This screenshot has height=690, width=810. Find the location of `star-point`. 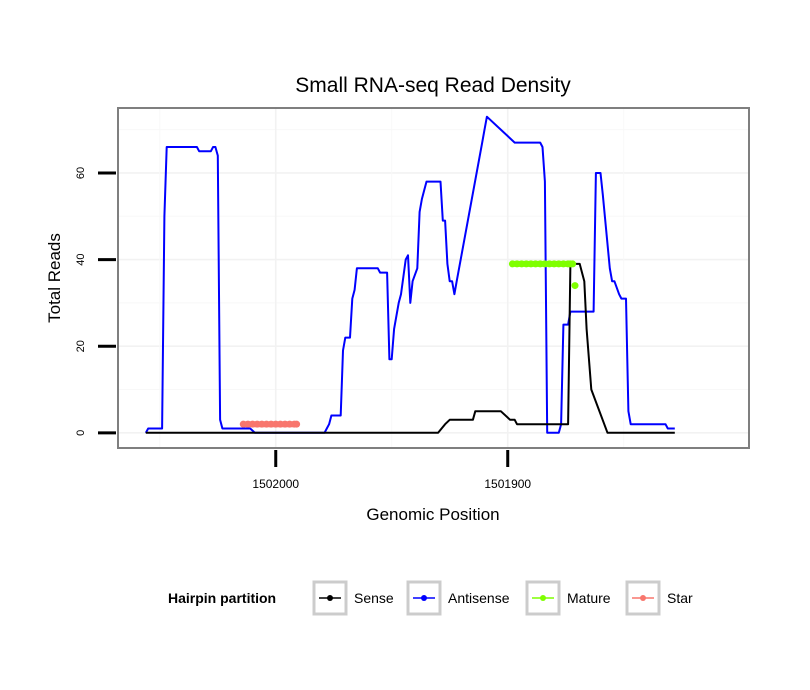

star-point is located at coordinates (297, 424).